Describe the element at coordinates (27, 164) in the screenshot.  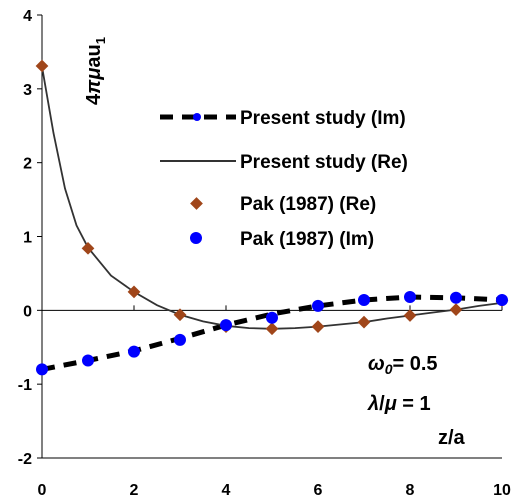
I see `y-tick-label: 2` at that location.